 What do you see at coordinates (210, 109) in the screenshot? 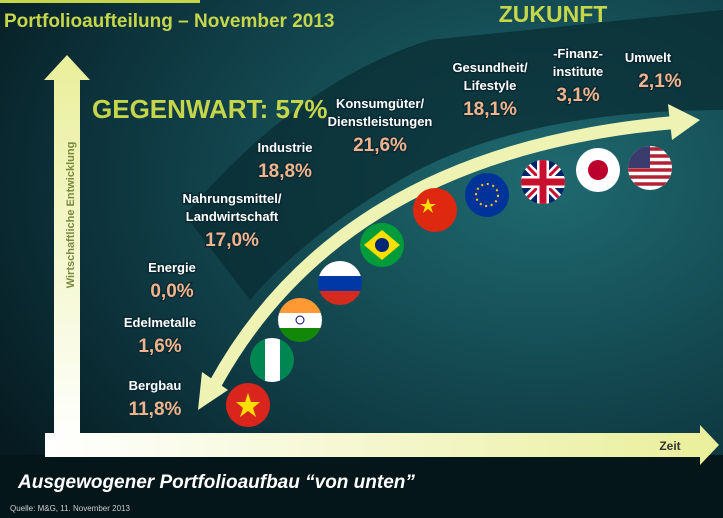
I see `present-label: GEGENWART: 57%` at bounding box center [210, 109].